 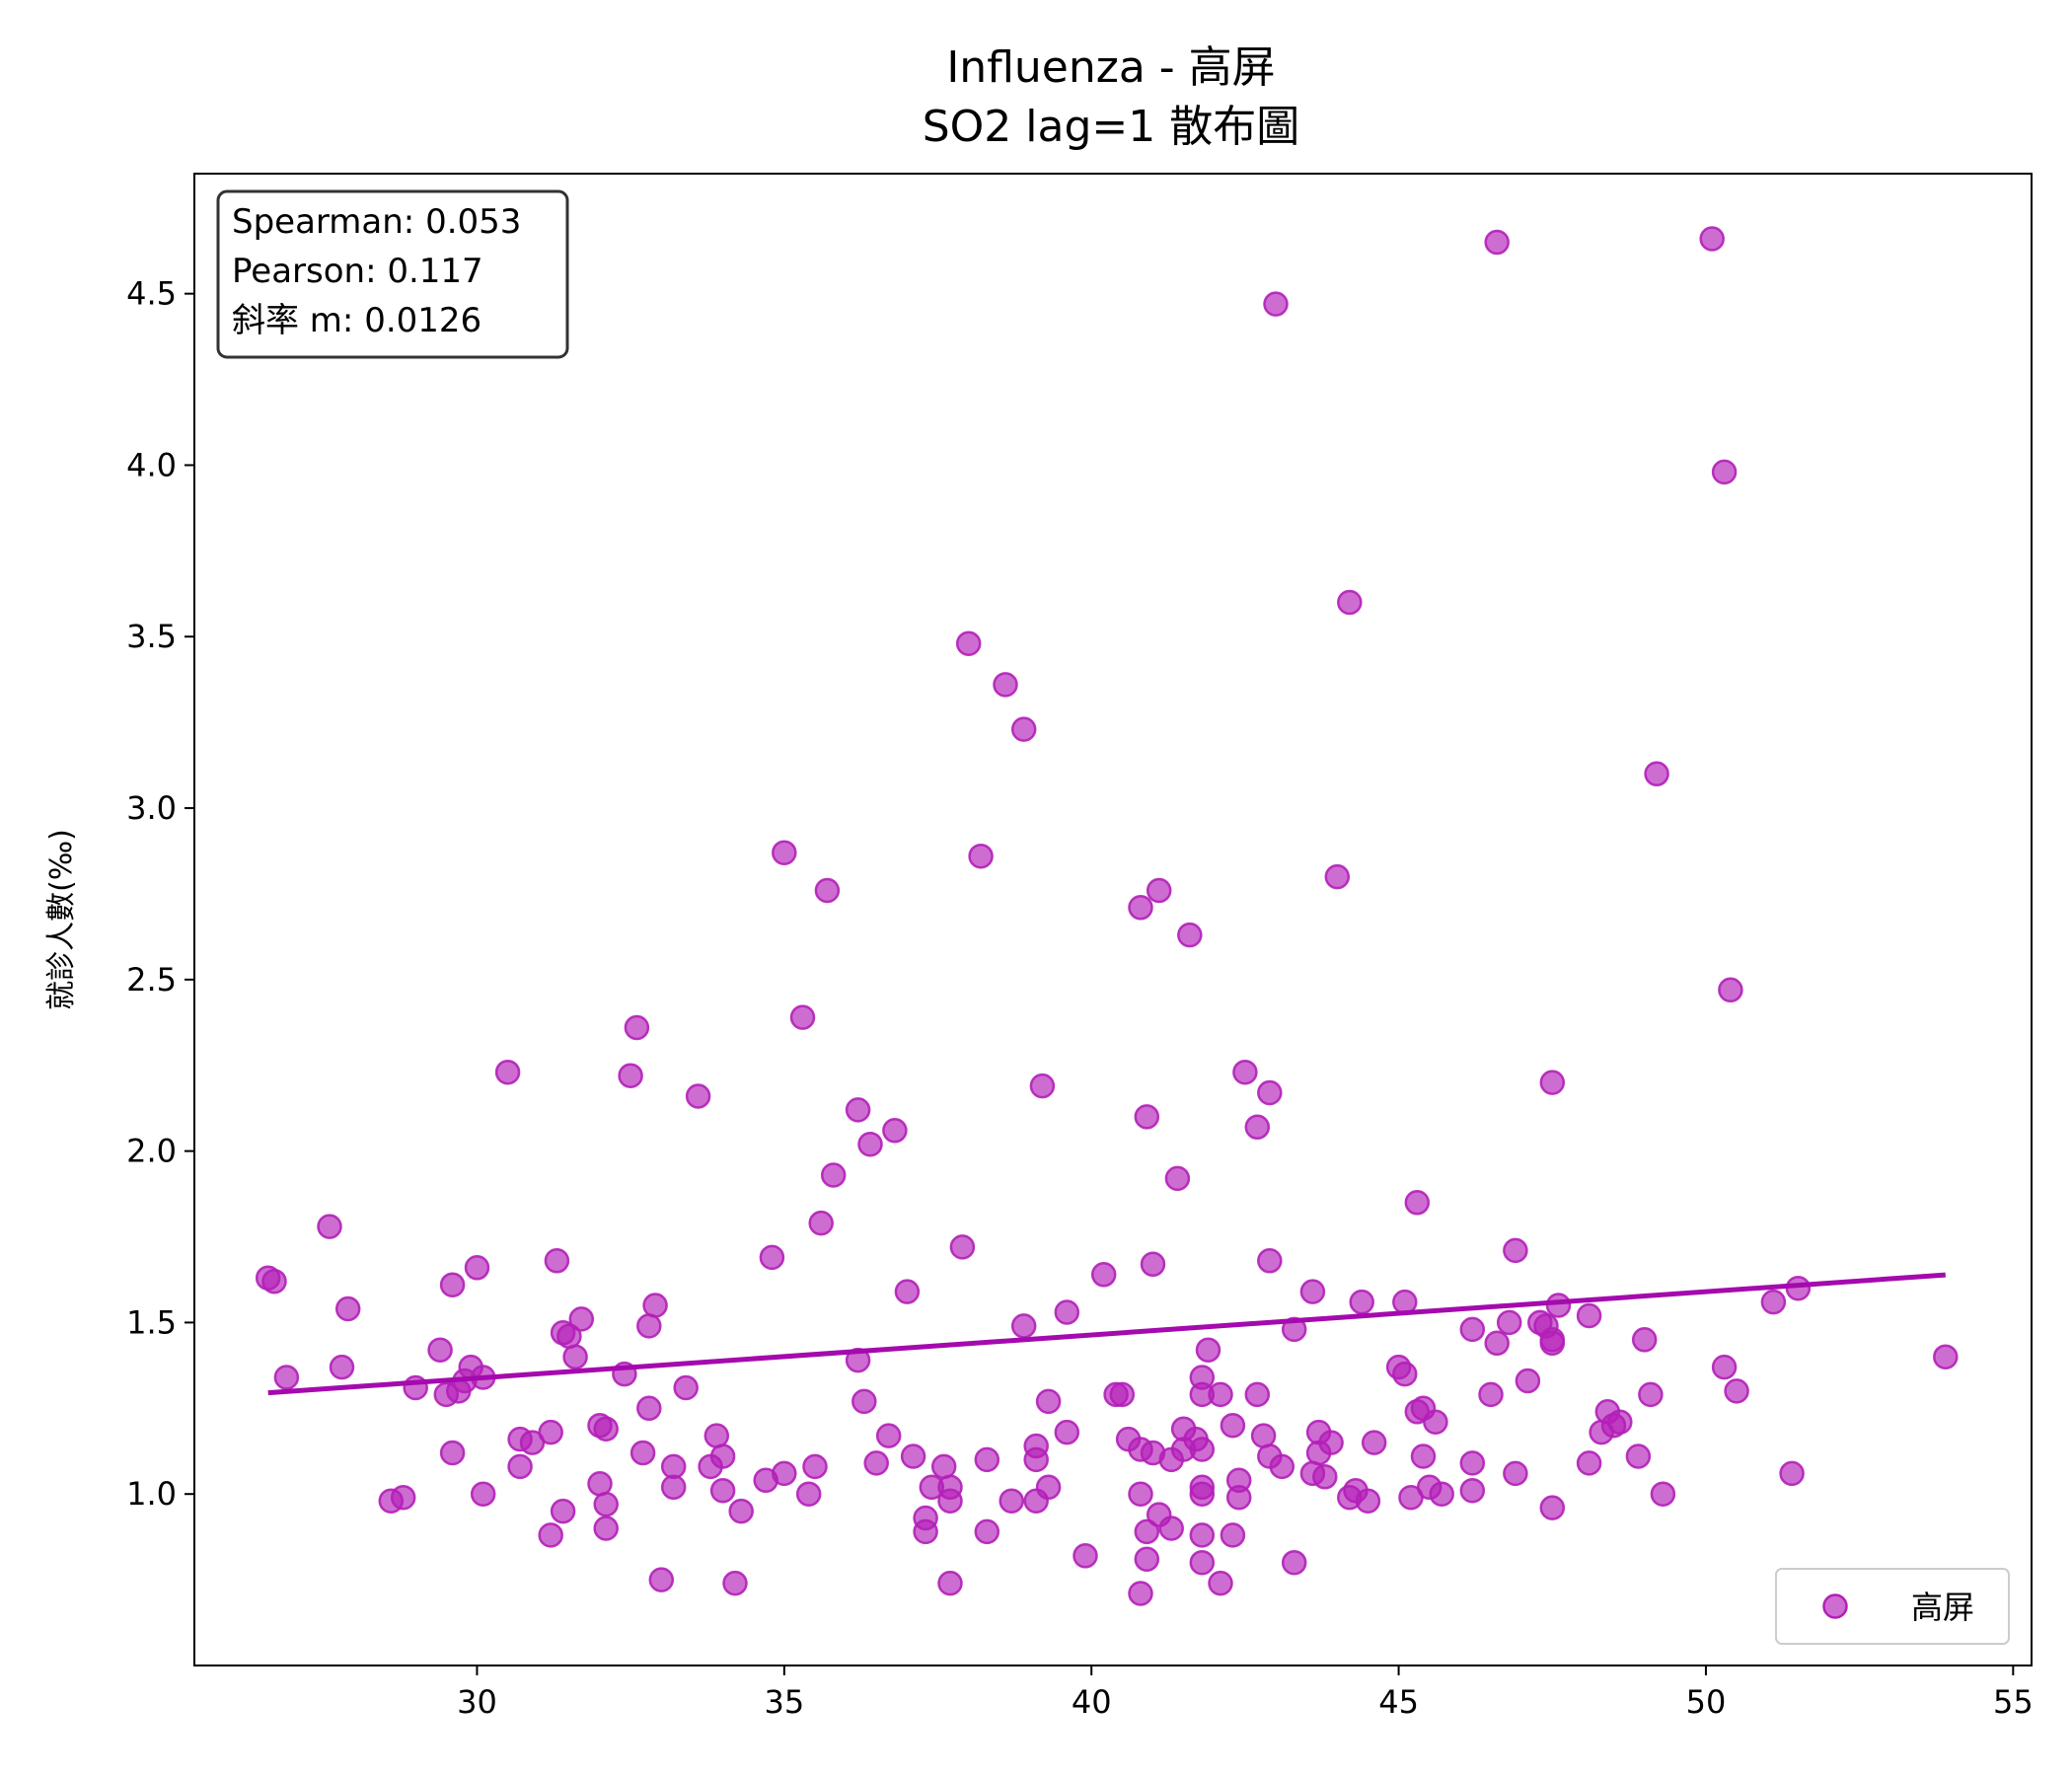 What do you see at coordinates (357, 272) in the screenshot?
I see `pearson-stat: Pearson: 0.117` at bounding box center [357, 272].